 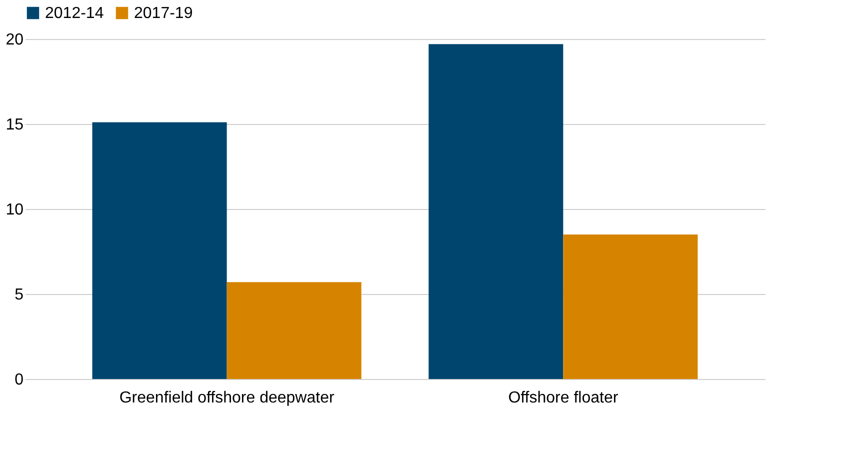 I want to click on x-tick-label: Greenfield offshore deepwater, so click(x=227, y=398).